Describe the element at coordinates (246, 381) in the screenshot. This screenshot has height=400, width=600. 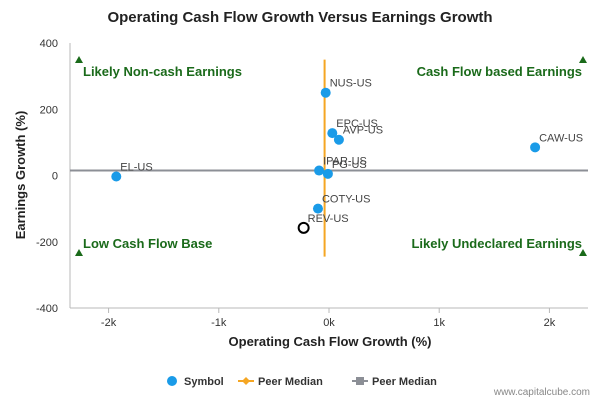
I see `legend-diamond-icon` at that location.